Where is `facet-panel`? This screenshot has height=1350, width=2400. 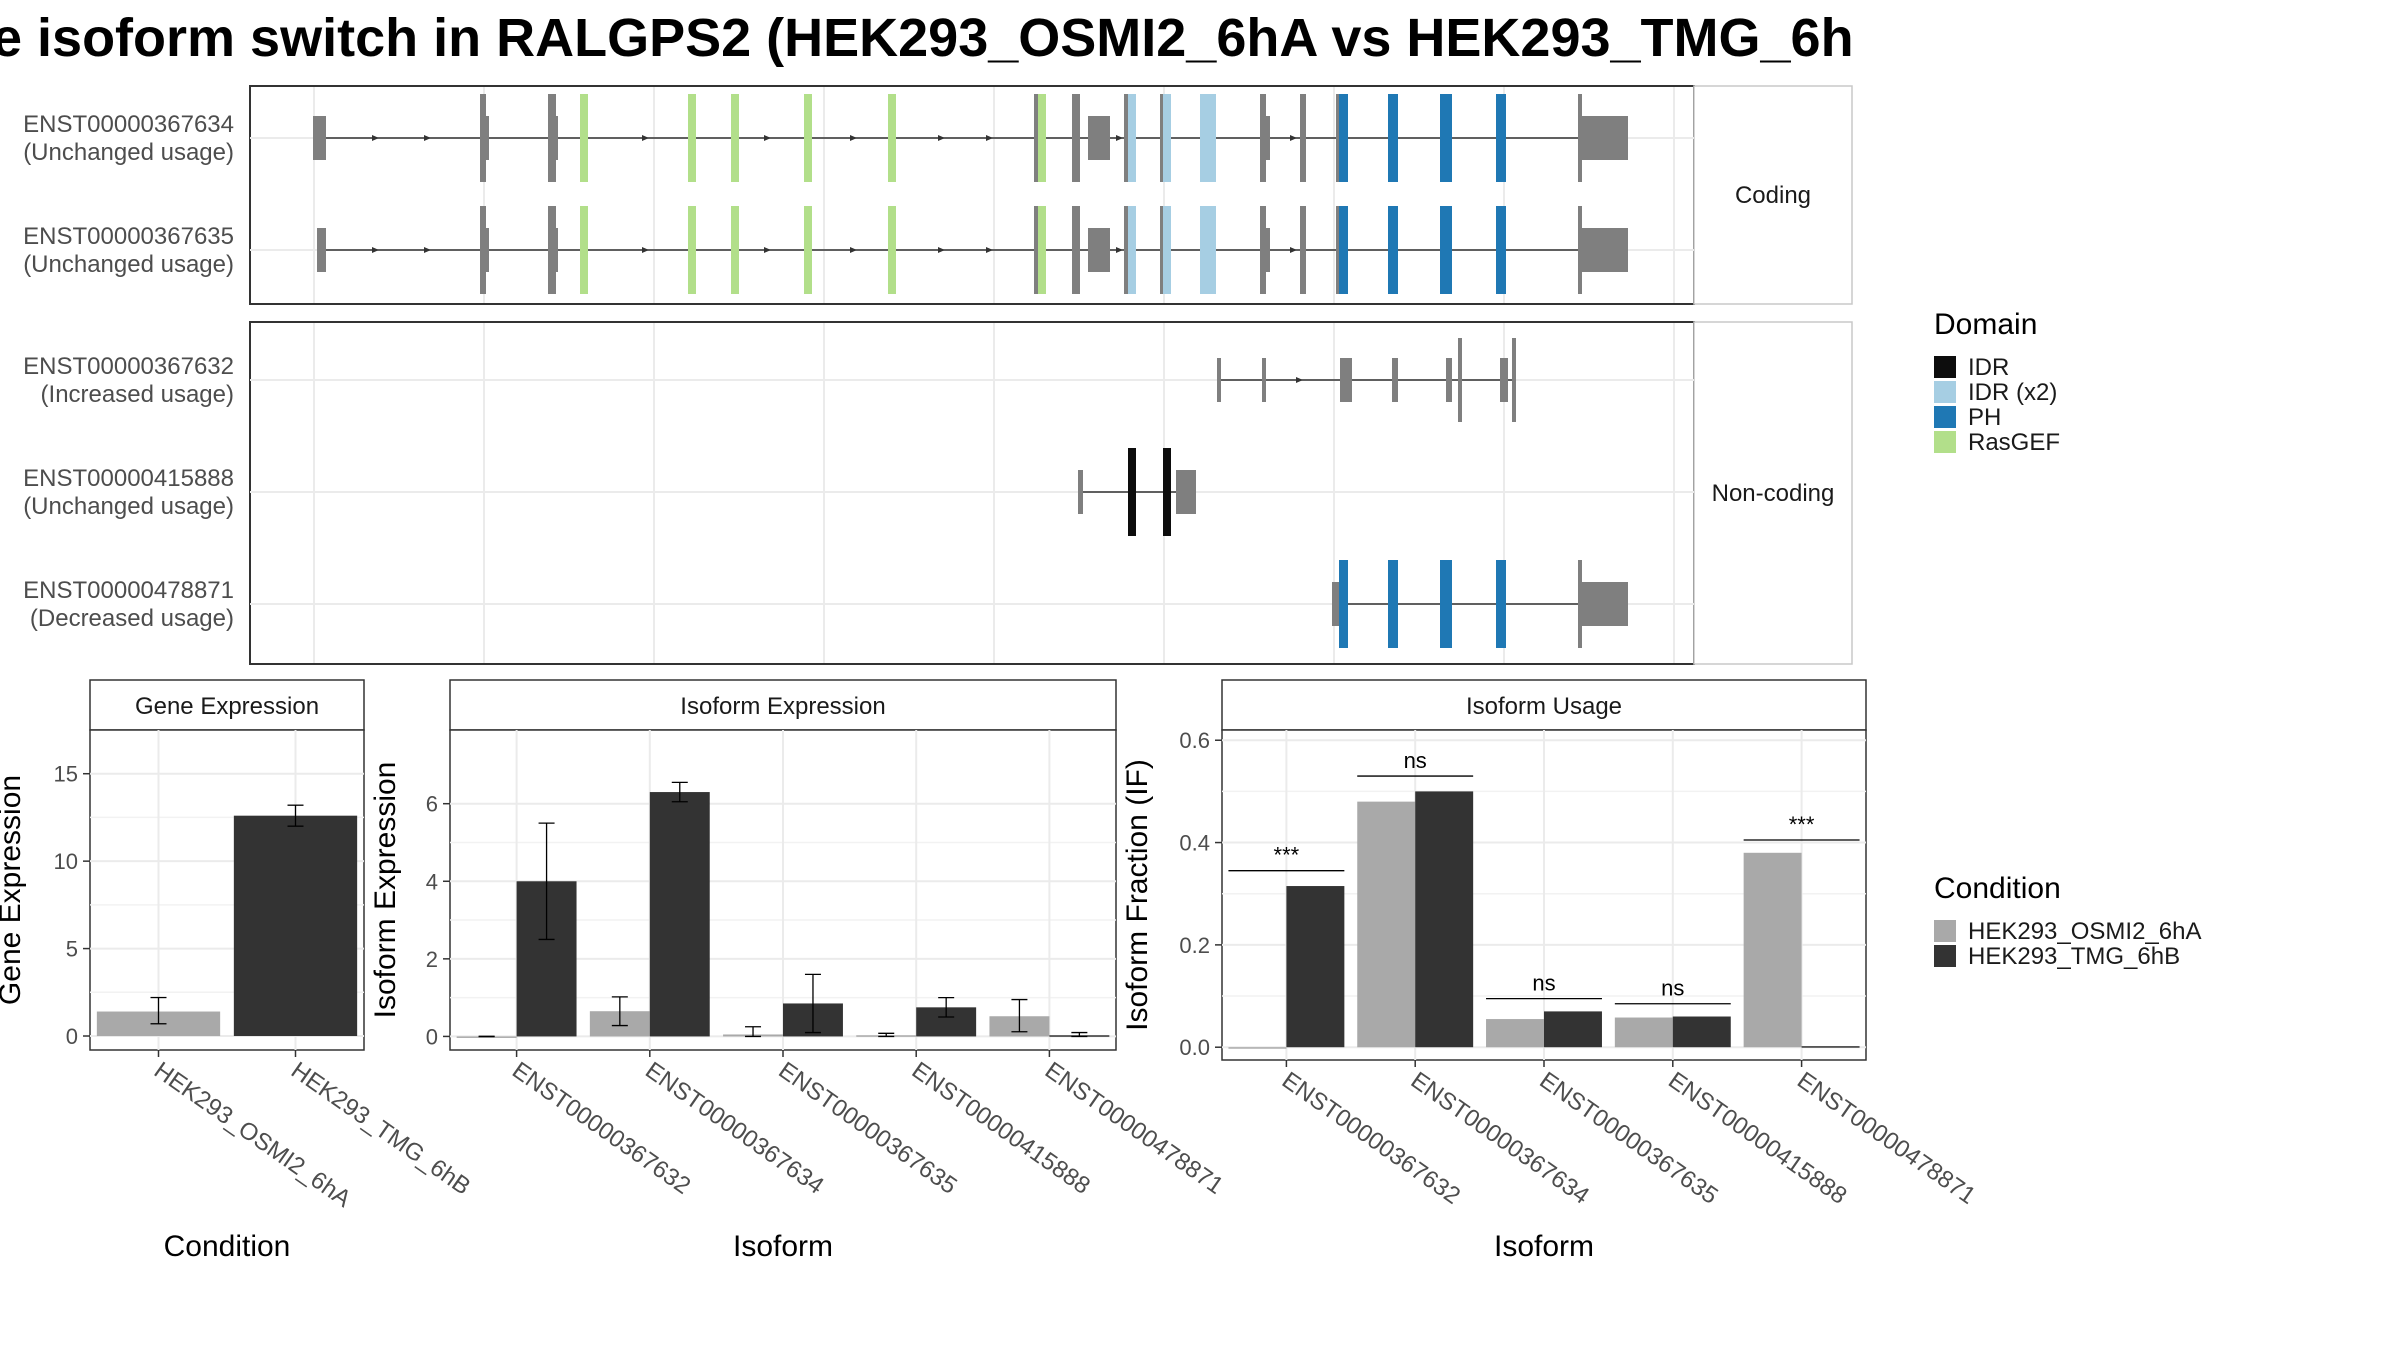
facet-panel is located at coordinates (972, 195).